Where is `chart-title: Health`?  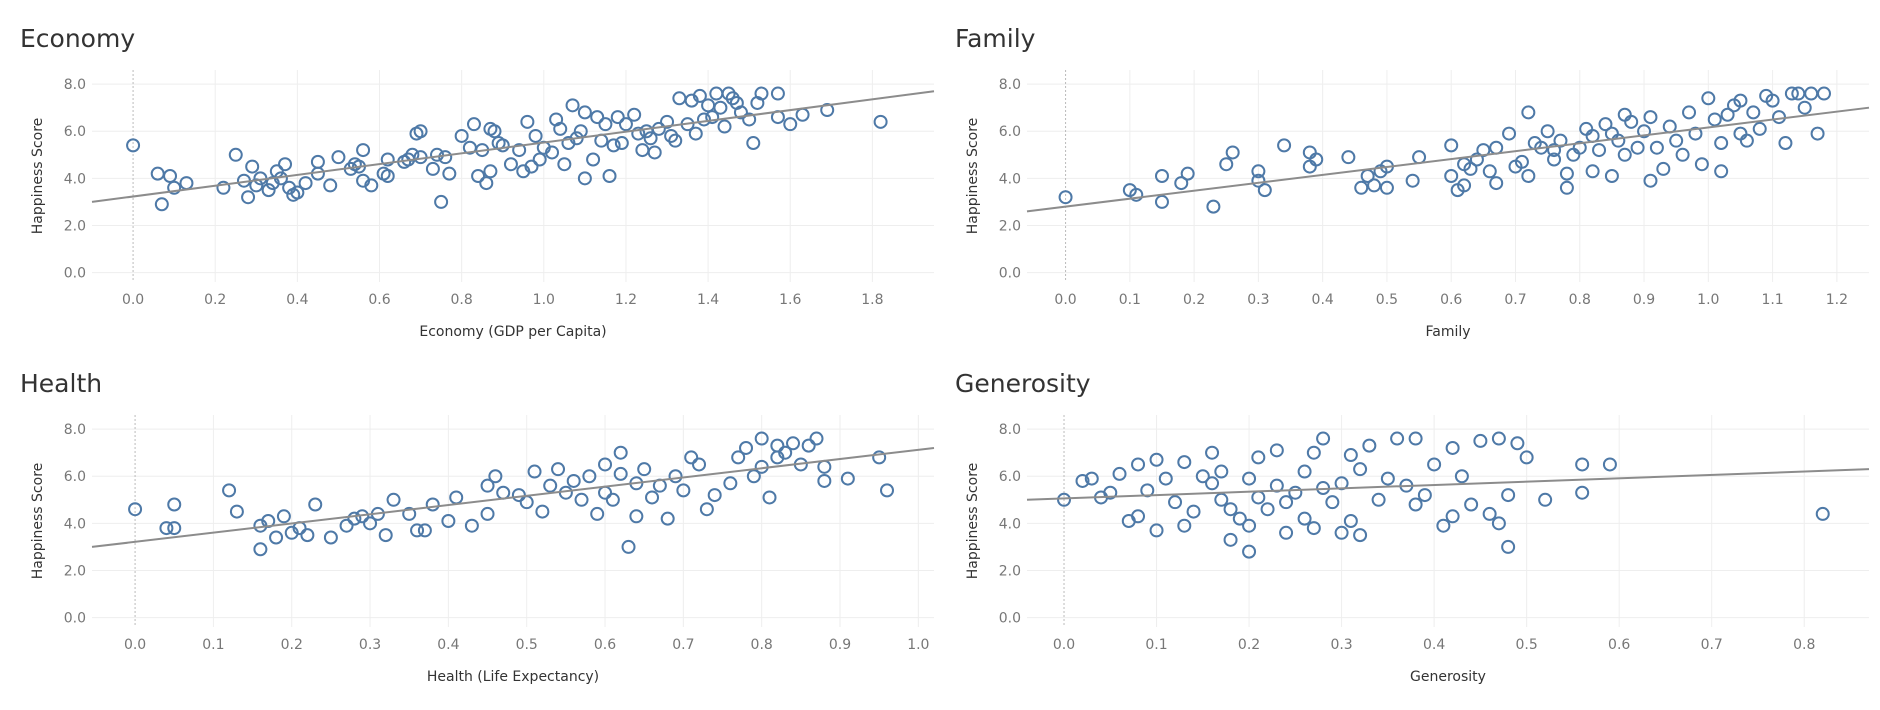 chart-title: Health is located at coordinates (61, 383).